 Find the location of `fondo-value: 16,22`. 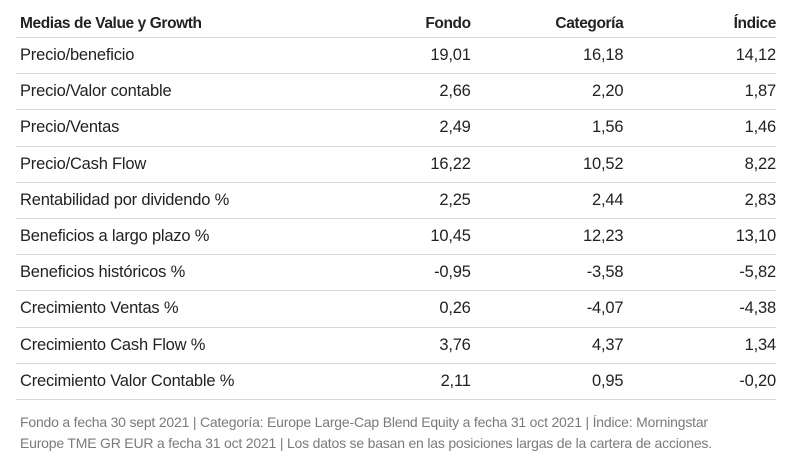

fondo-value: 16,22 is located at coordinates (450, 163).